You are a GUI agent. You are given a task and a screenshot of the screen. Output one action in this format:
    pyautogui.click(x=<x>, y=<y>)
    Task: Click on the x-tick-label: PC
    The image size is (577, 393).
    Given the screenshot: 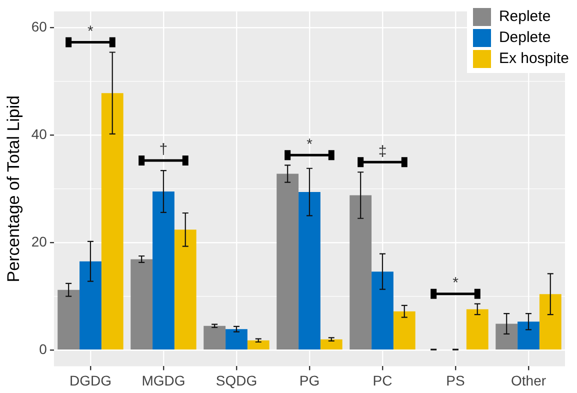 What is the action you would take?
    pyautogui.click(x=382, y=380)
    